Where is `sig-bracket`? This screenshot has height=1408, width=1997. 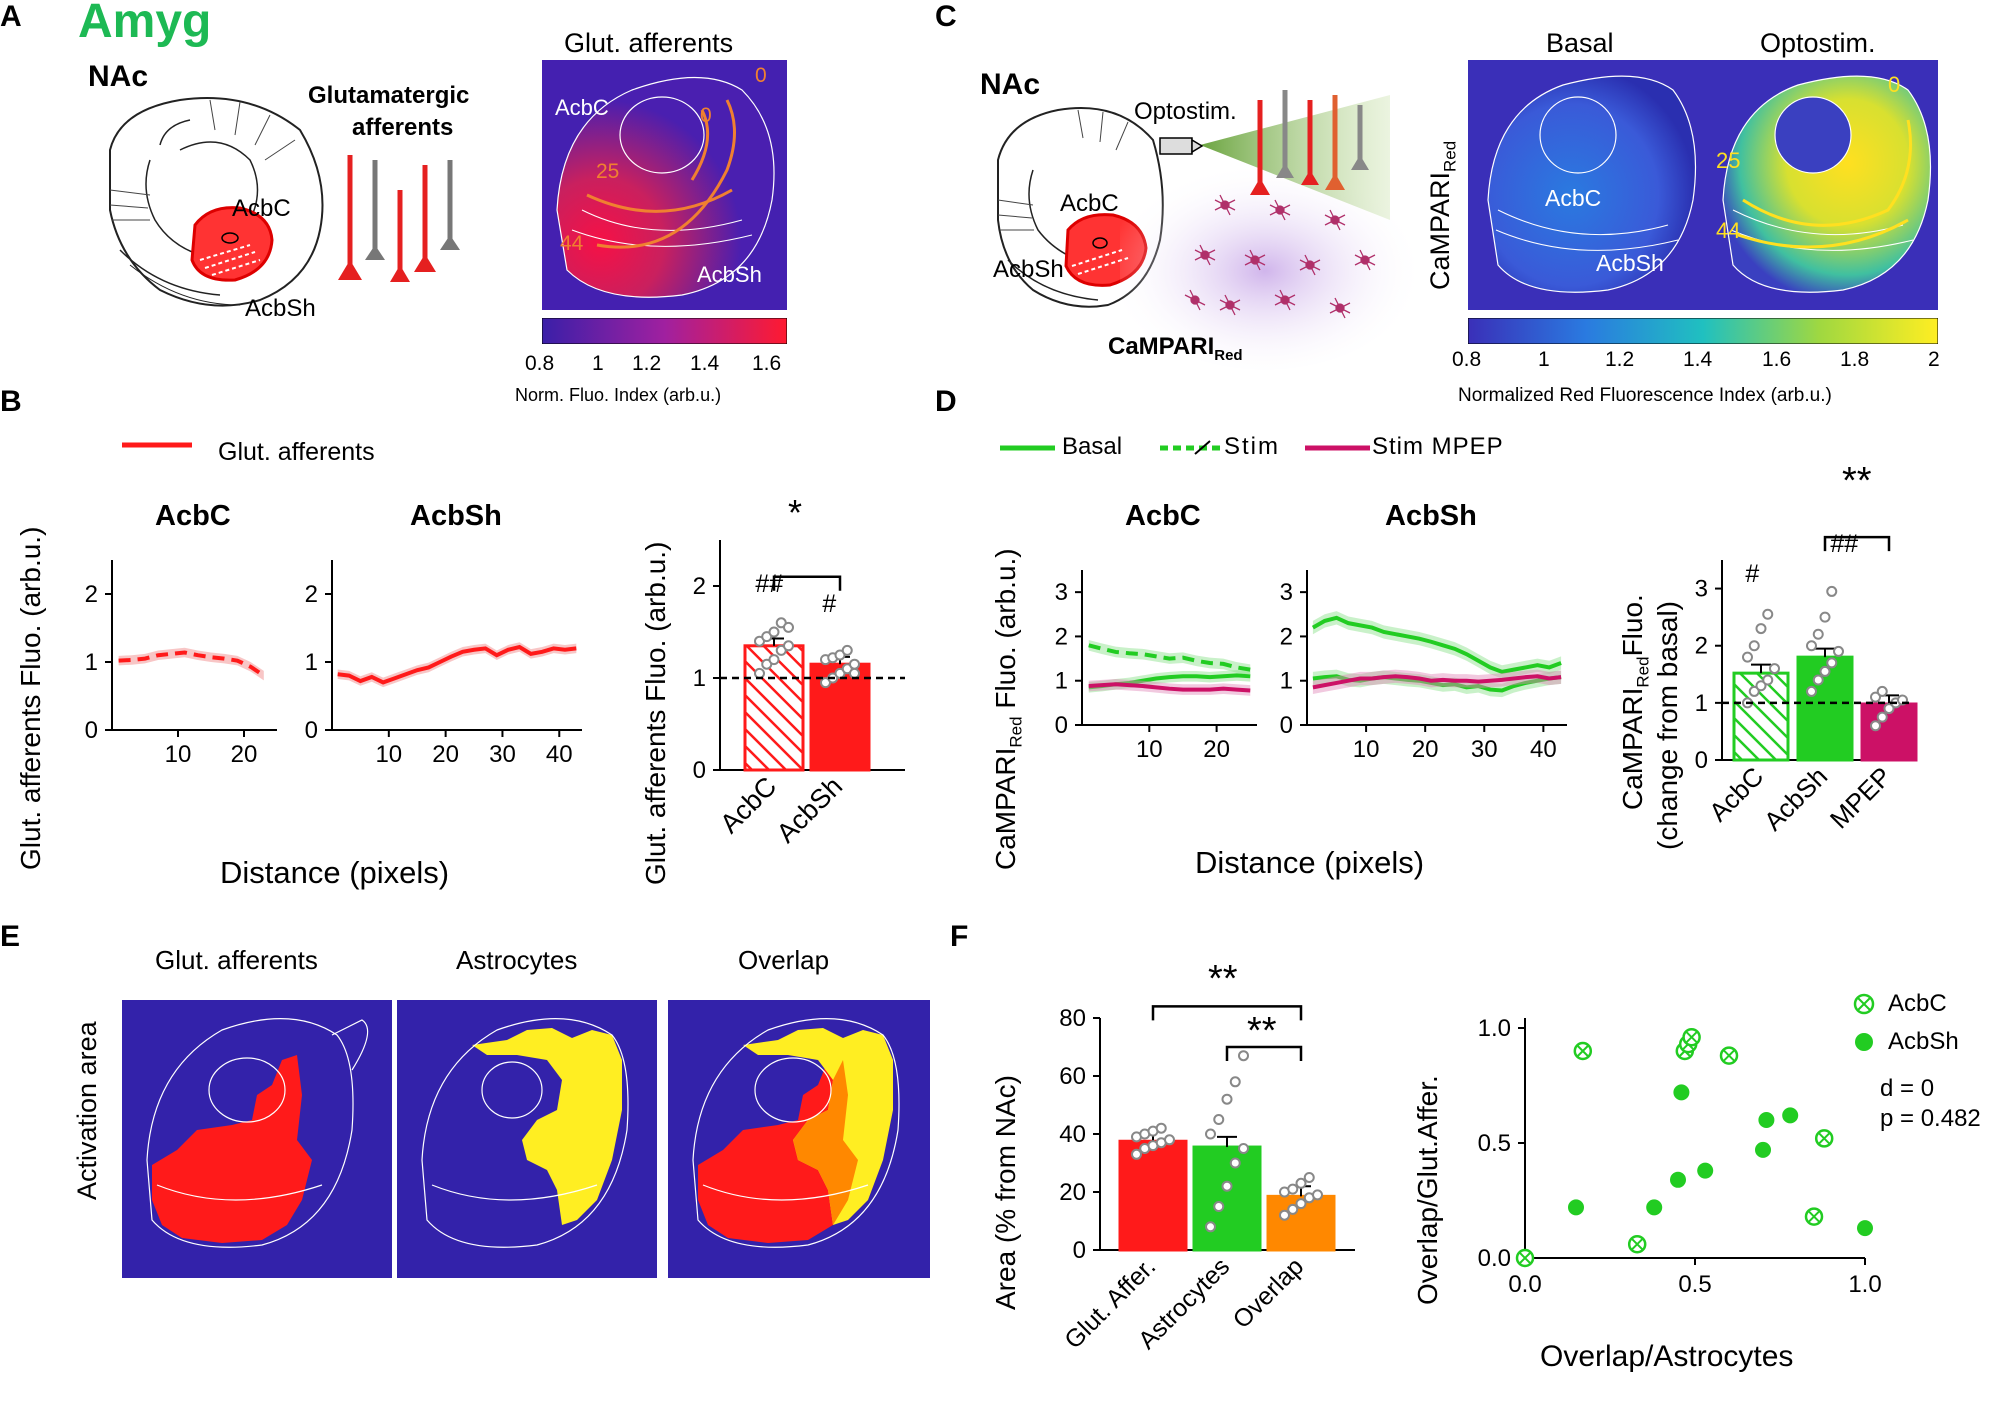 sig-bracket is located at coordinates (807, 583).